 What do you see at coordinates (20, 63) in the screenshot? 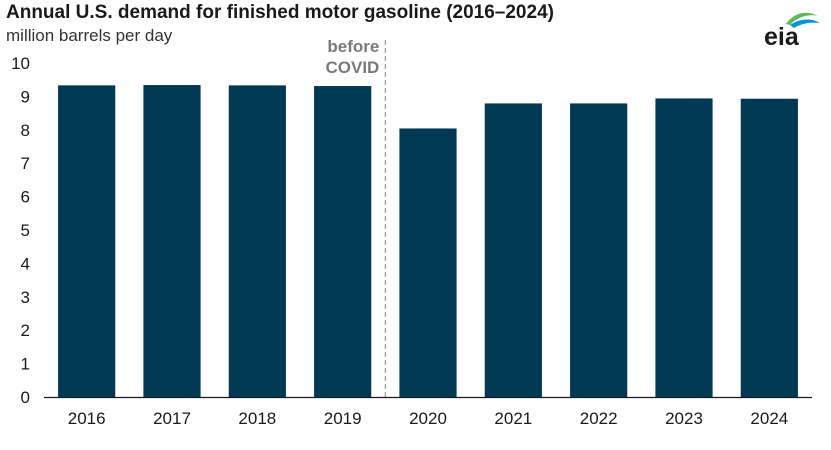
I see `y-tick-label: 10` at bounding box center [20, 63].